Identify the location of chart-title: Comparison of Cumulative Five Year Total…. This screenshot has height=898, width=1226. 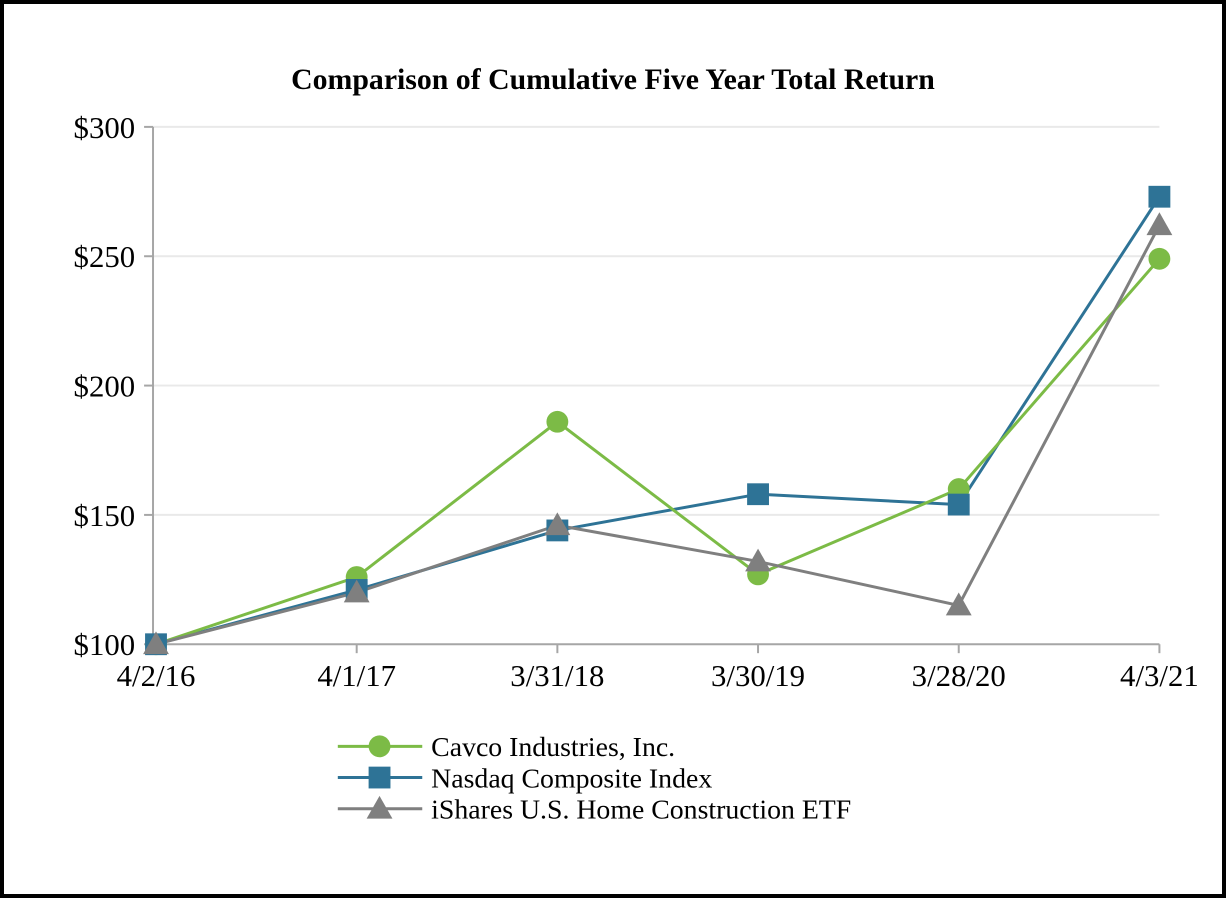
(613, 79).